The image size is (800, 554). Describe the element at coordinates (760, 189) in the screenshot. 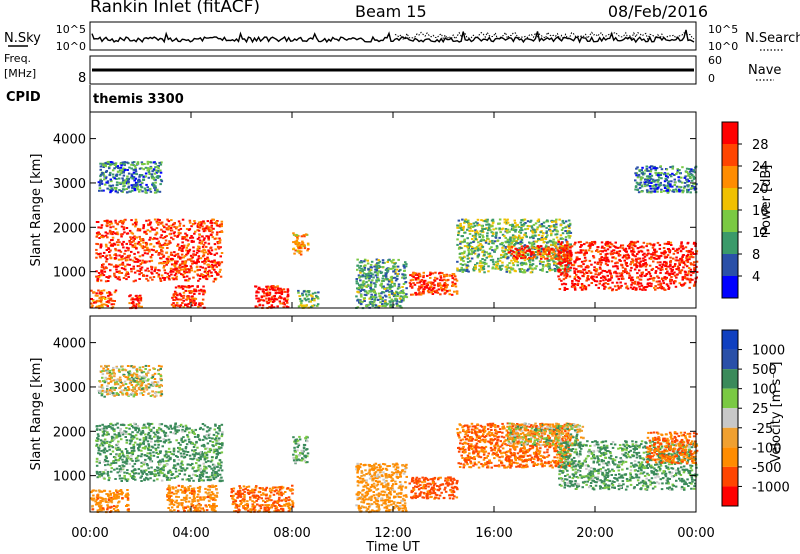

I see `colorbar-label: 20` at that location.